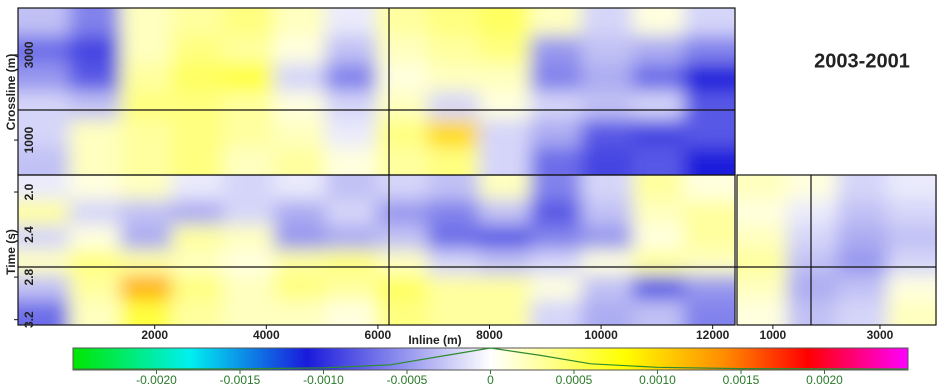  What do you see at coordinates (266, 335) in the screenshot?
I see `x-tick-label: 4000` at bounding box center [266, 335].